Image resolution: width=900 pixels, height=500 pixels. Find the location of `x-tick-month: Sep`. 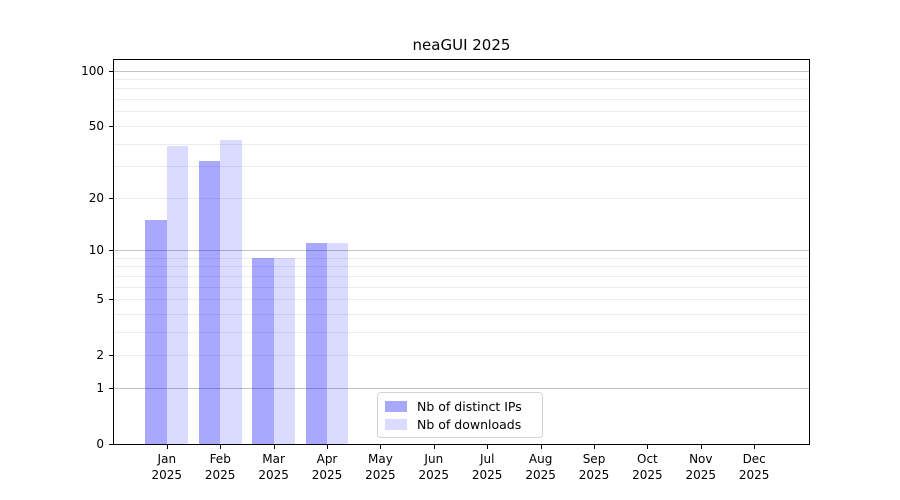

x-tick-month: Sep is located at coordinates (594, 459).